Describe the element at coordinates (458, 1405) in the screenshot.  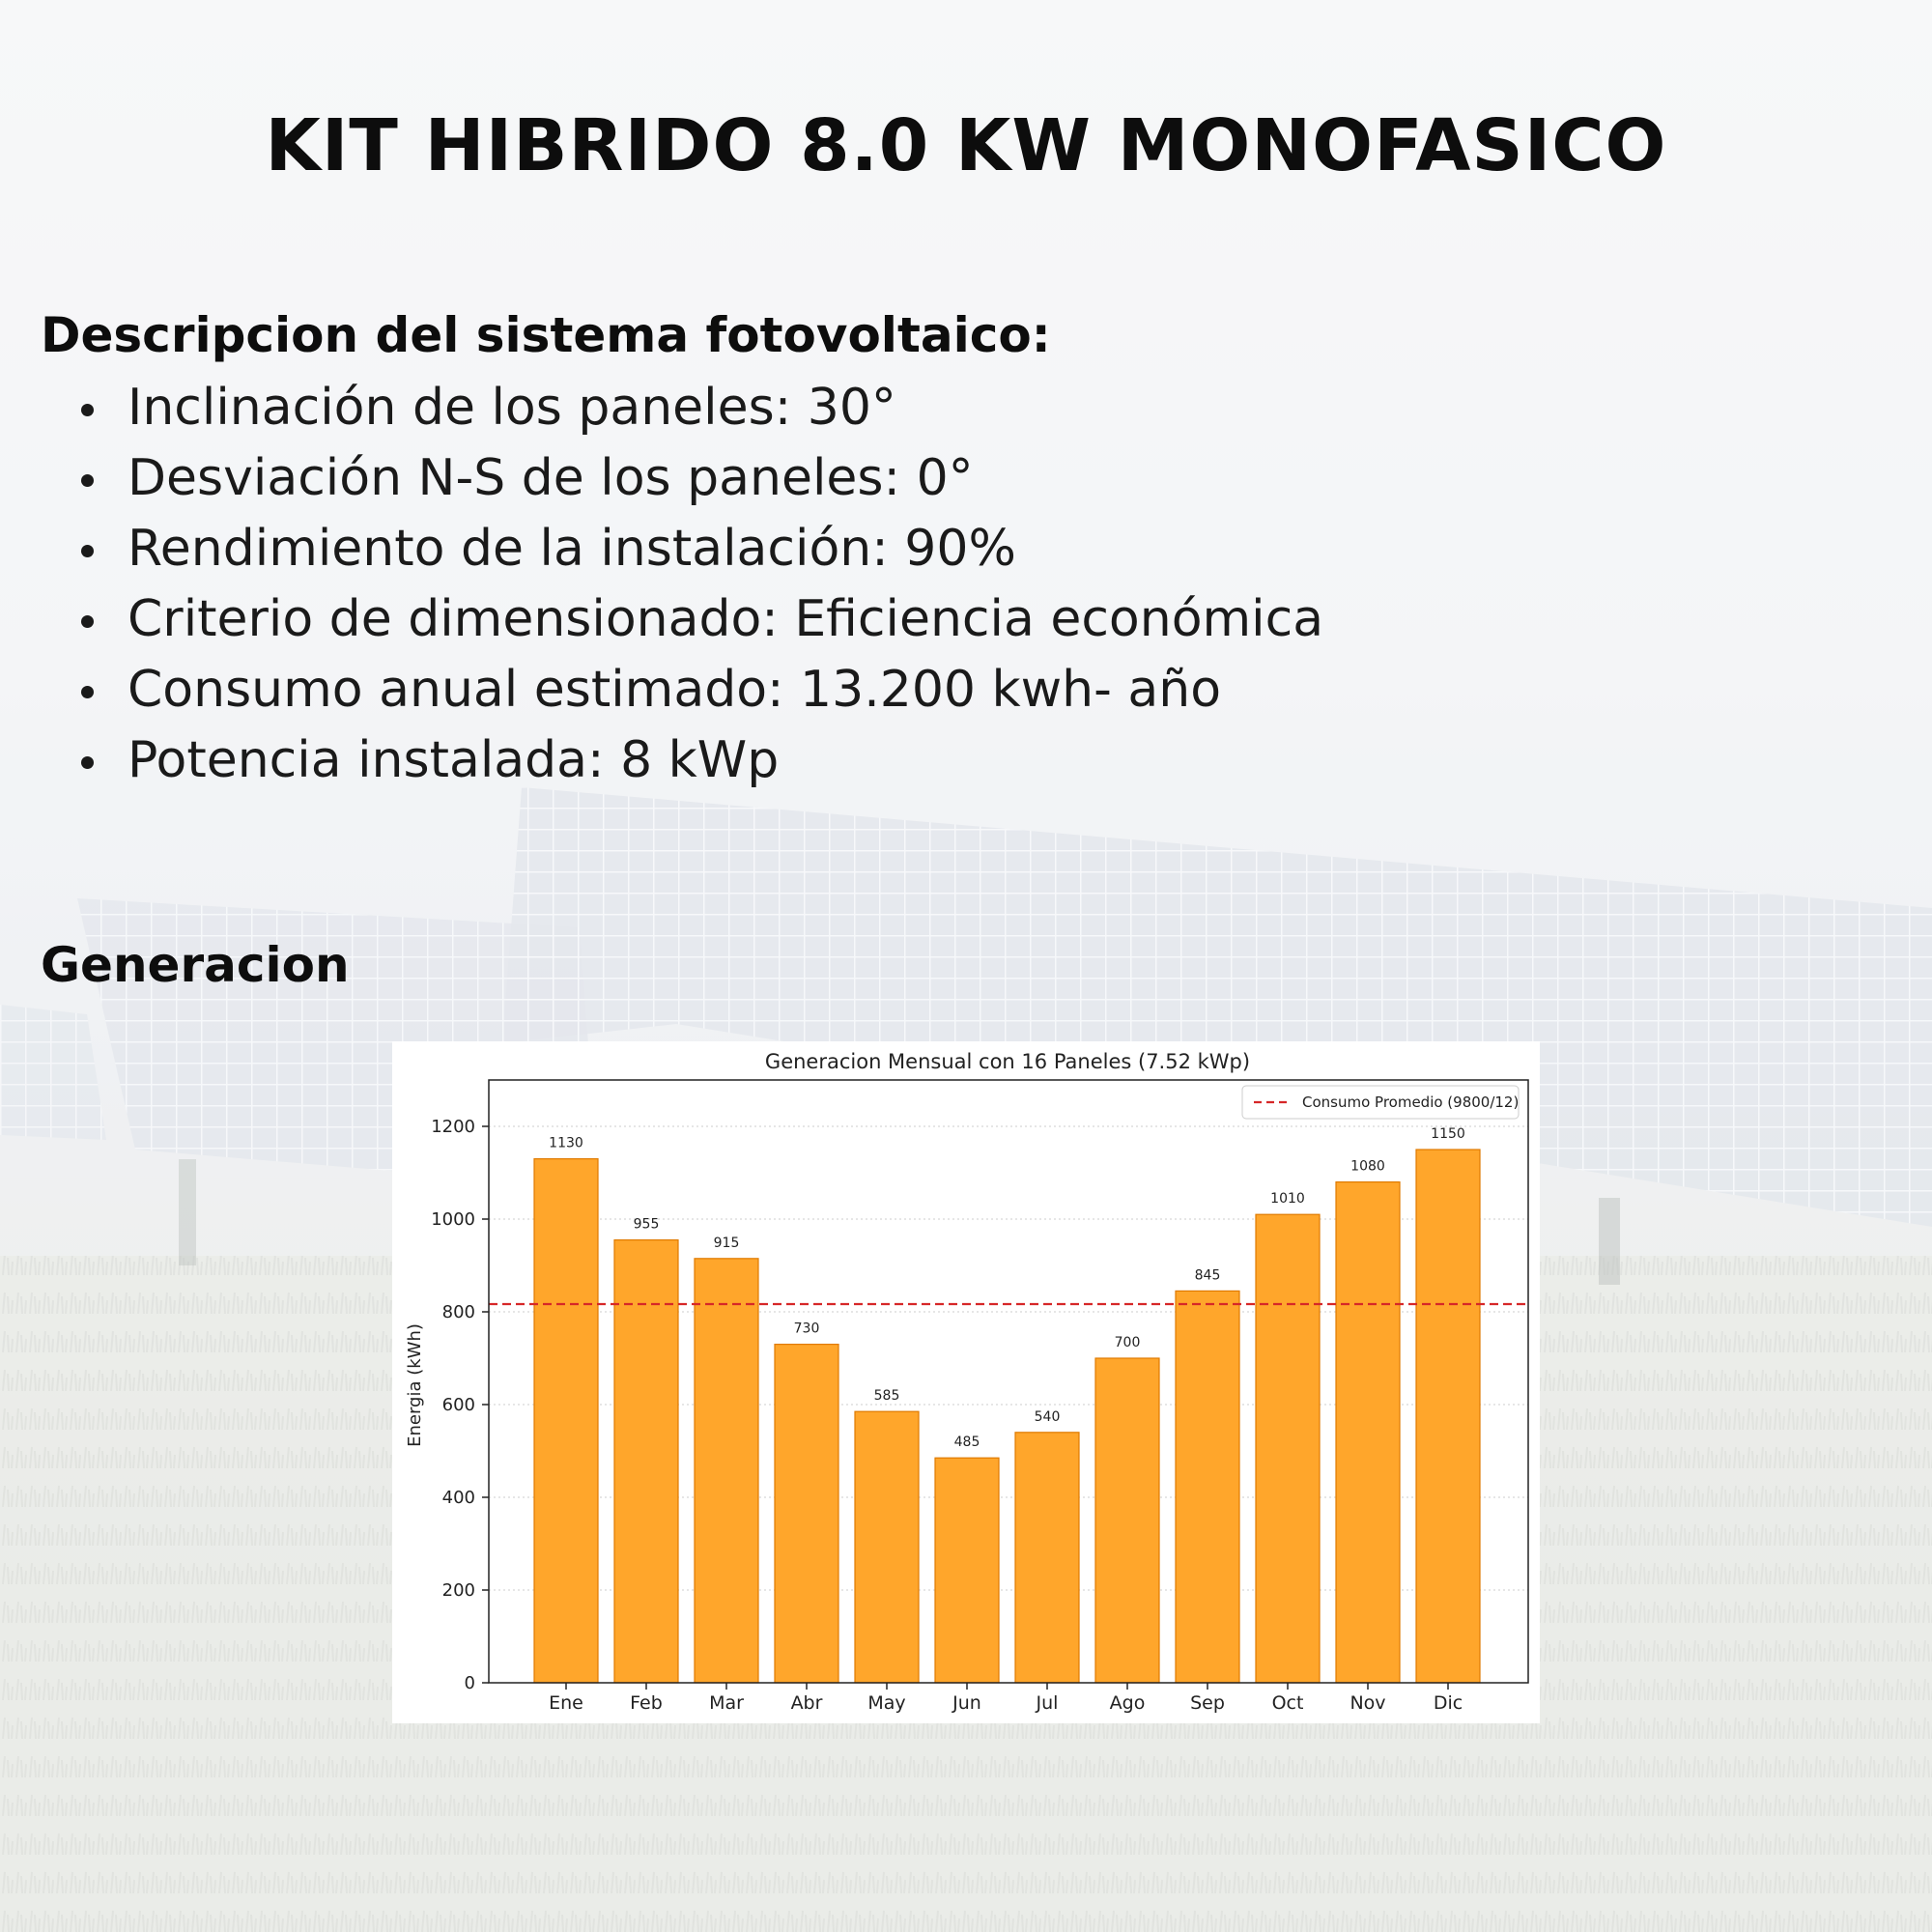
I see `y-tick-label: 600` at that location.